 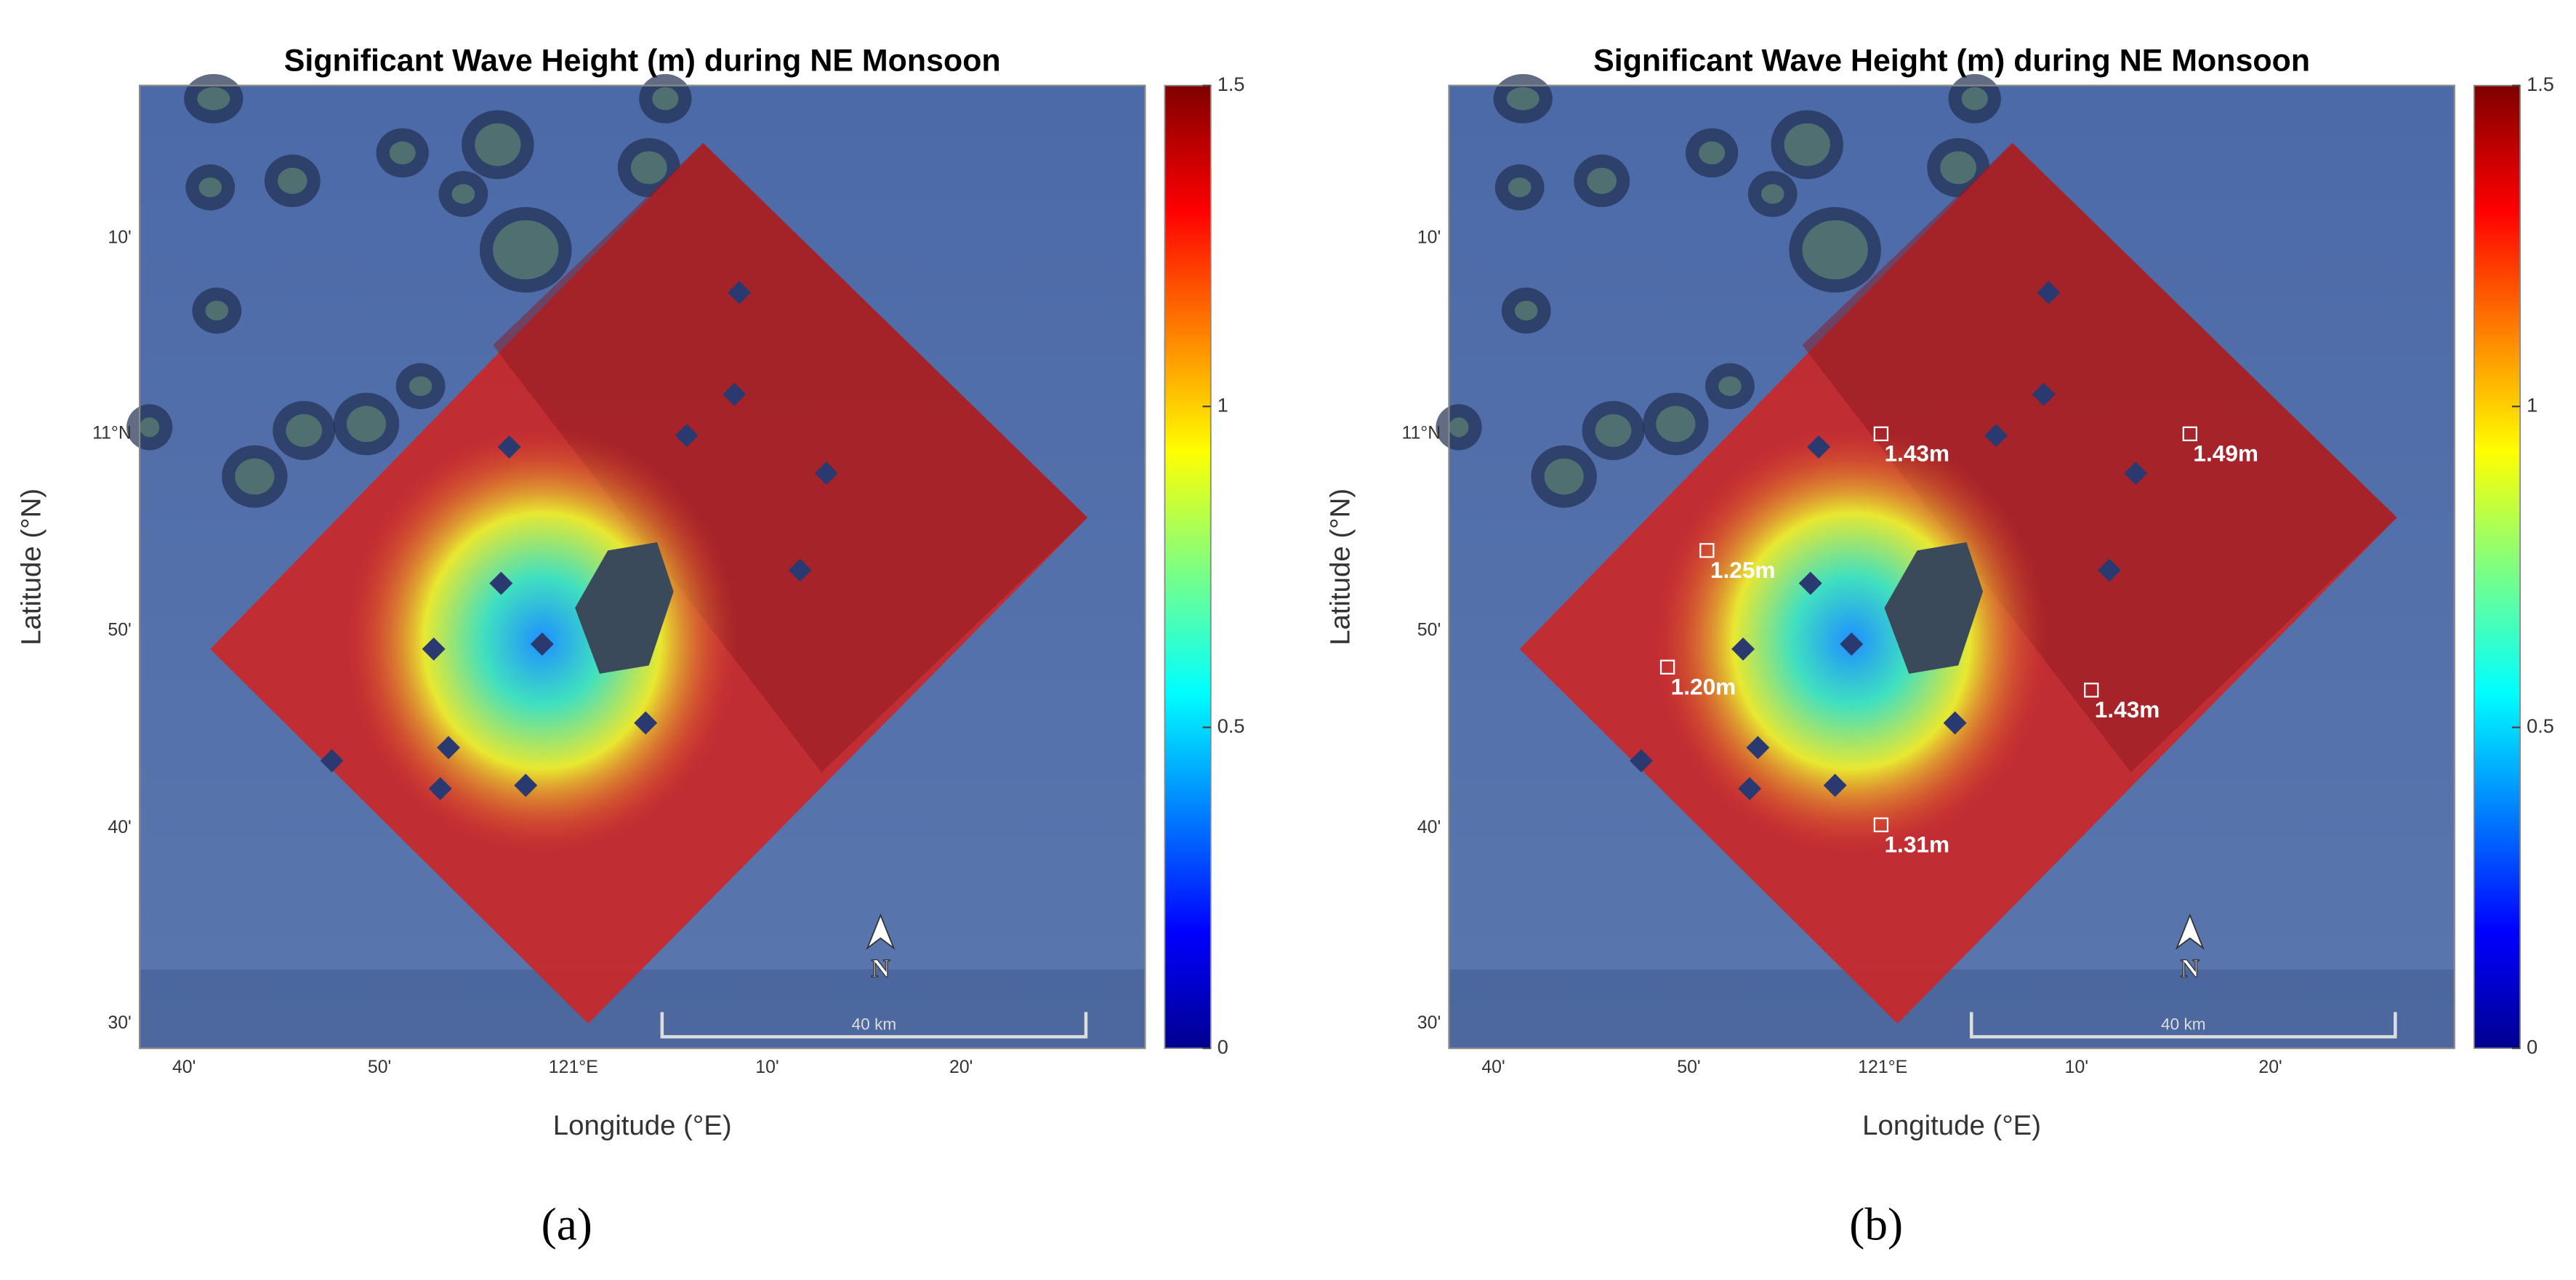 I want to click on sample-label: 1.49m, so click(x=2225, y=453).